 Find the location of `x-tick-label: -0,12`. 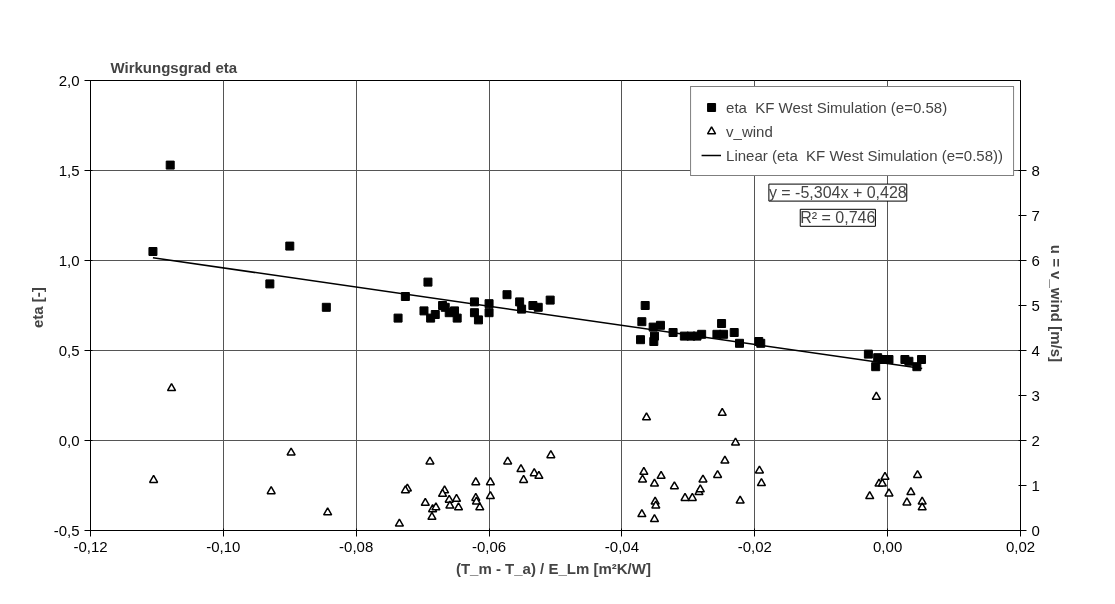

x-tick-label: -0,12 is located at coordinates (90, 546).